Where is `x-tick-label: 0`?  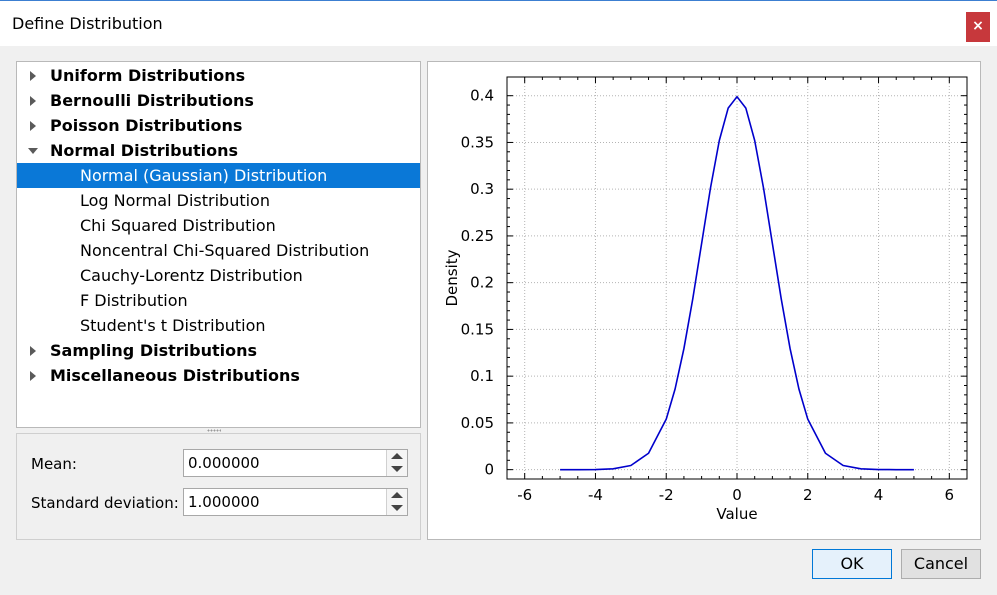
x-tick-label: 0 is located at coordinates (737, 495).